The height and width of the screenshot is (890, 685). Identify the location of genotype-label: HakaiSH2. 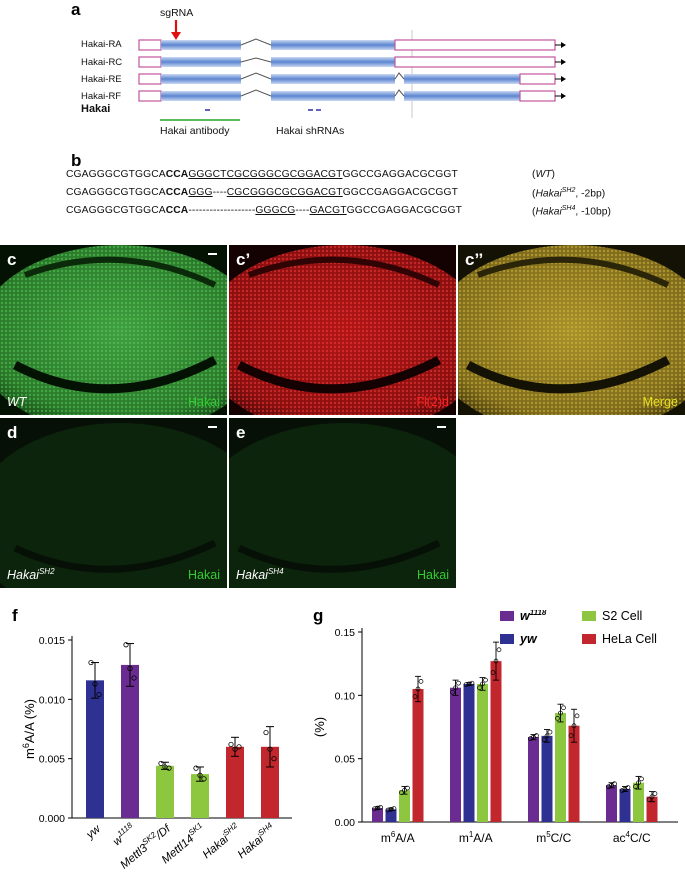
(31, 574).